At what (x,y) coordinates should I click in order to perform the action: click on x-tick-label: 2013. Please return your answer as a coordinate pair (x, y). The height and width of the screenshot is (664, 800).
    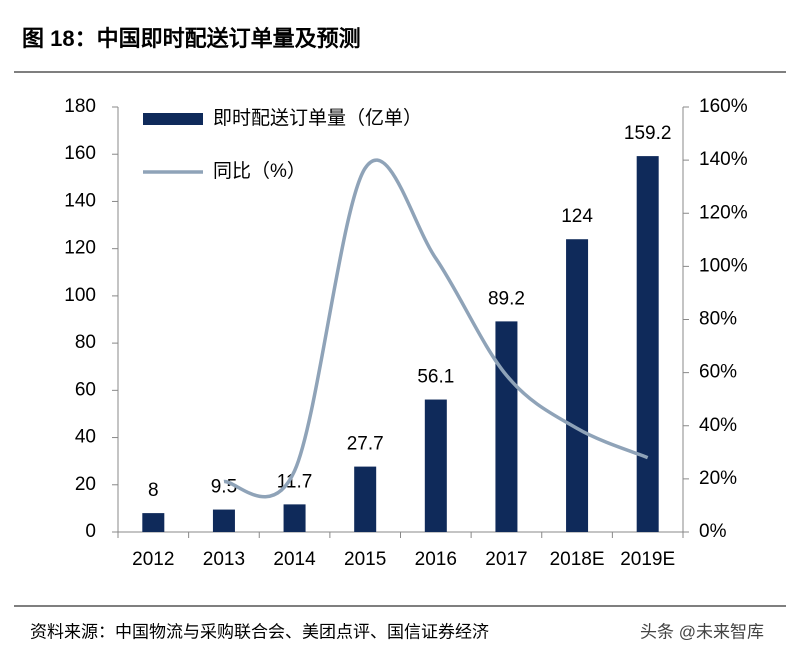
    Looking at the image, I should click on (224, 559).